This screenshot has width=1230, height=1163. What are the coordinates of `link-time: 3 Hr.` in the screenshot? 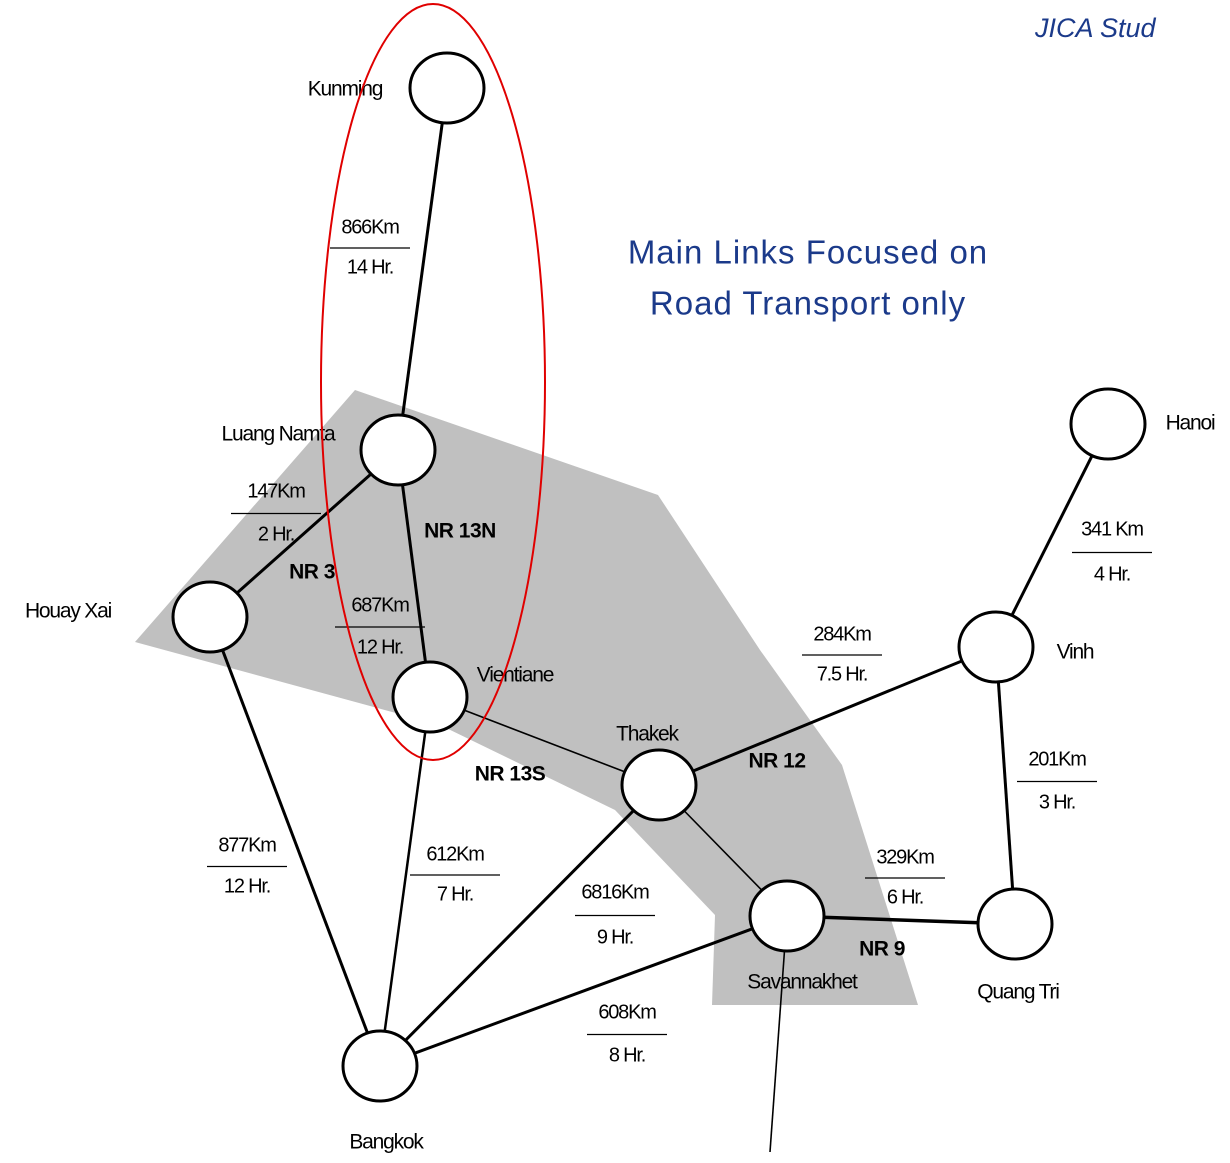 It's located at (1057, 802).